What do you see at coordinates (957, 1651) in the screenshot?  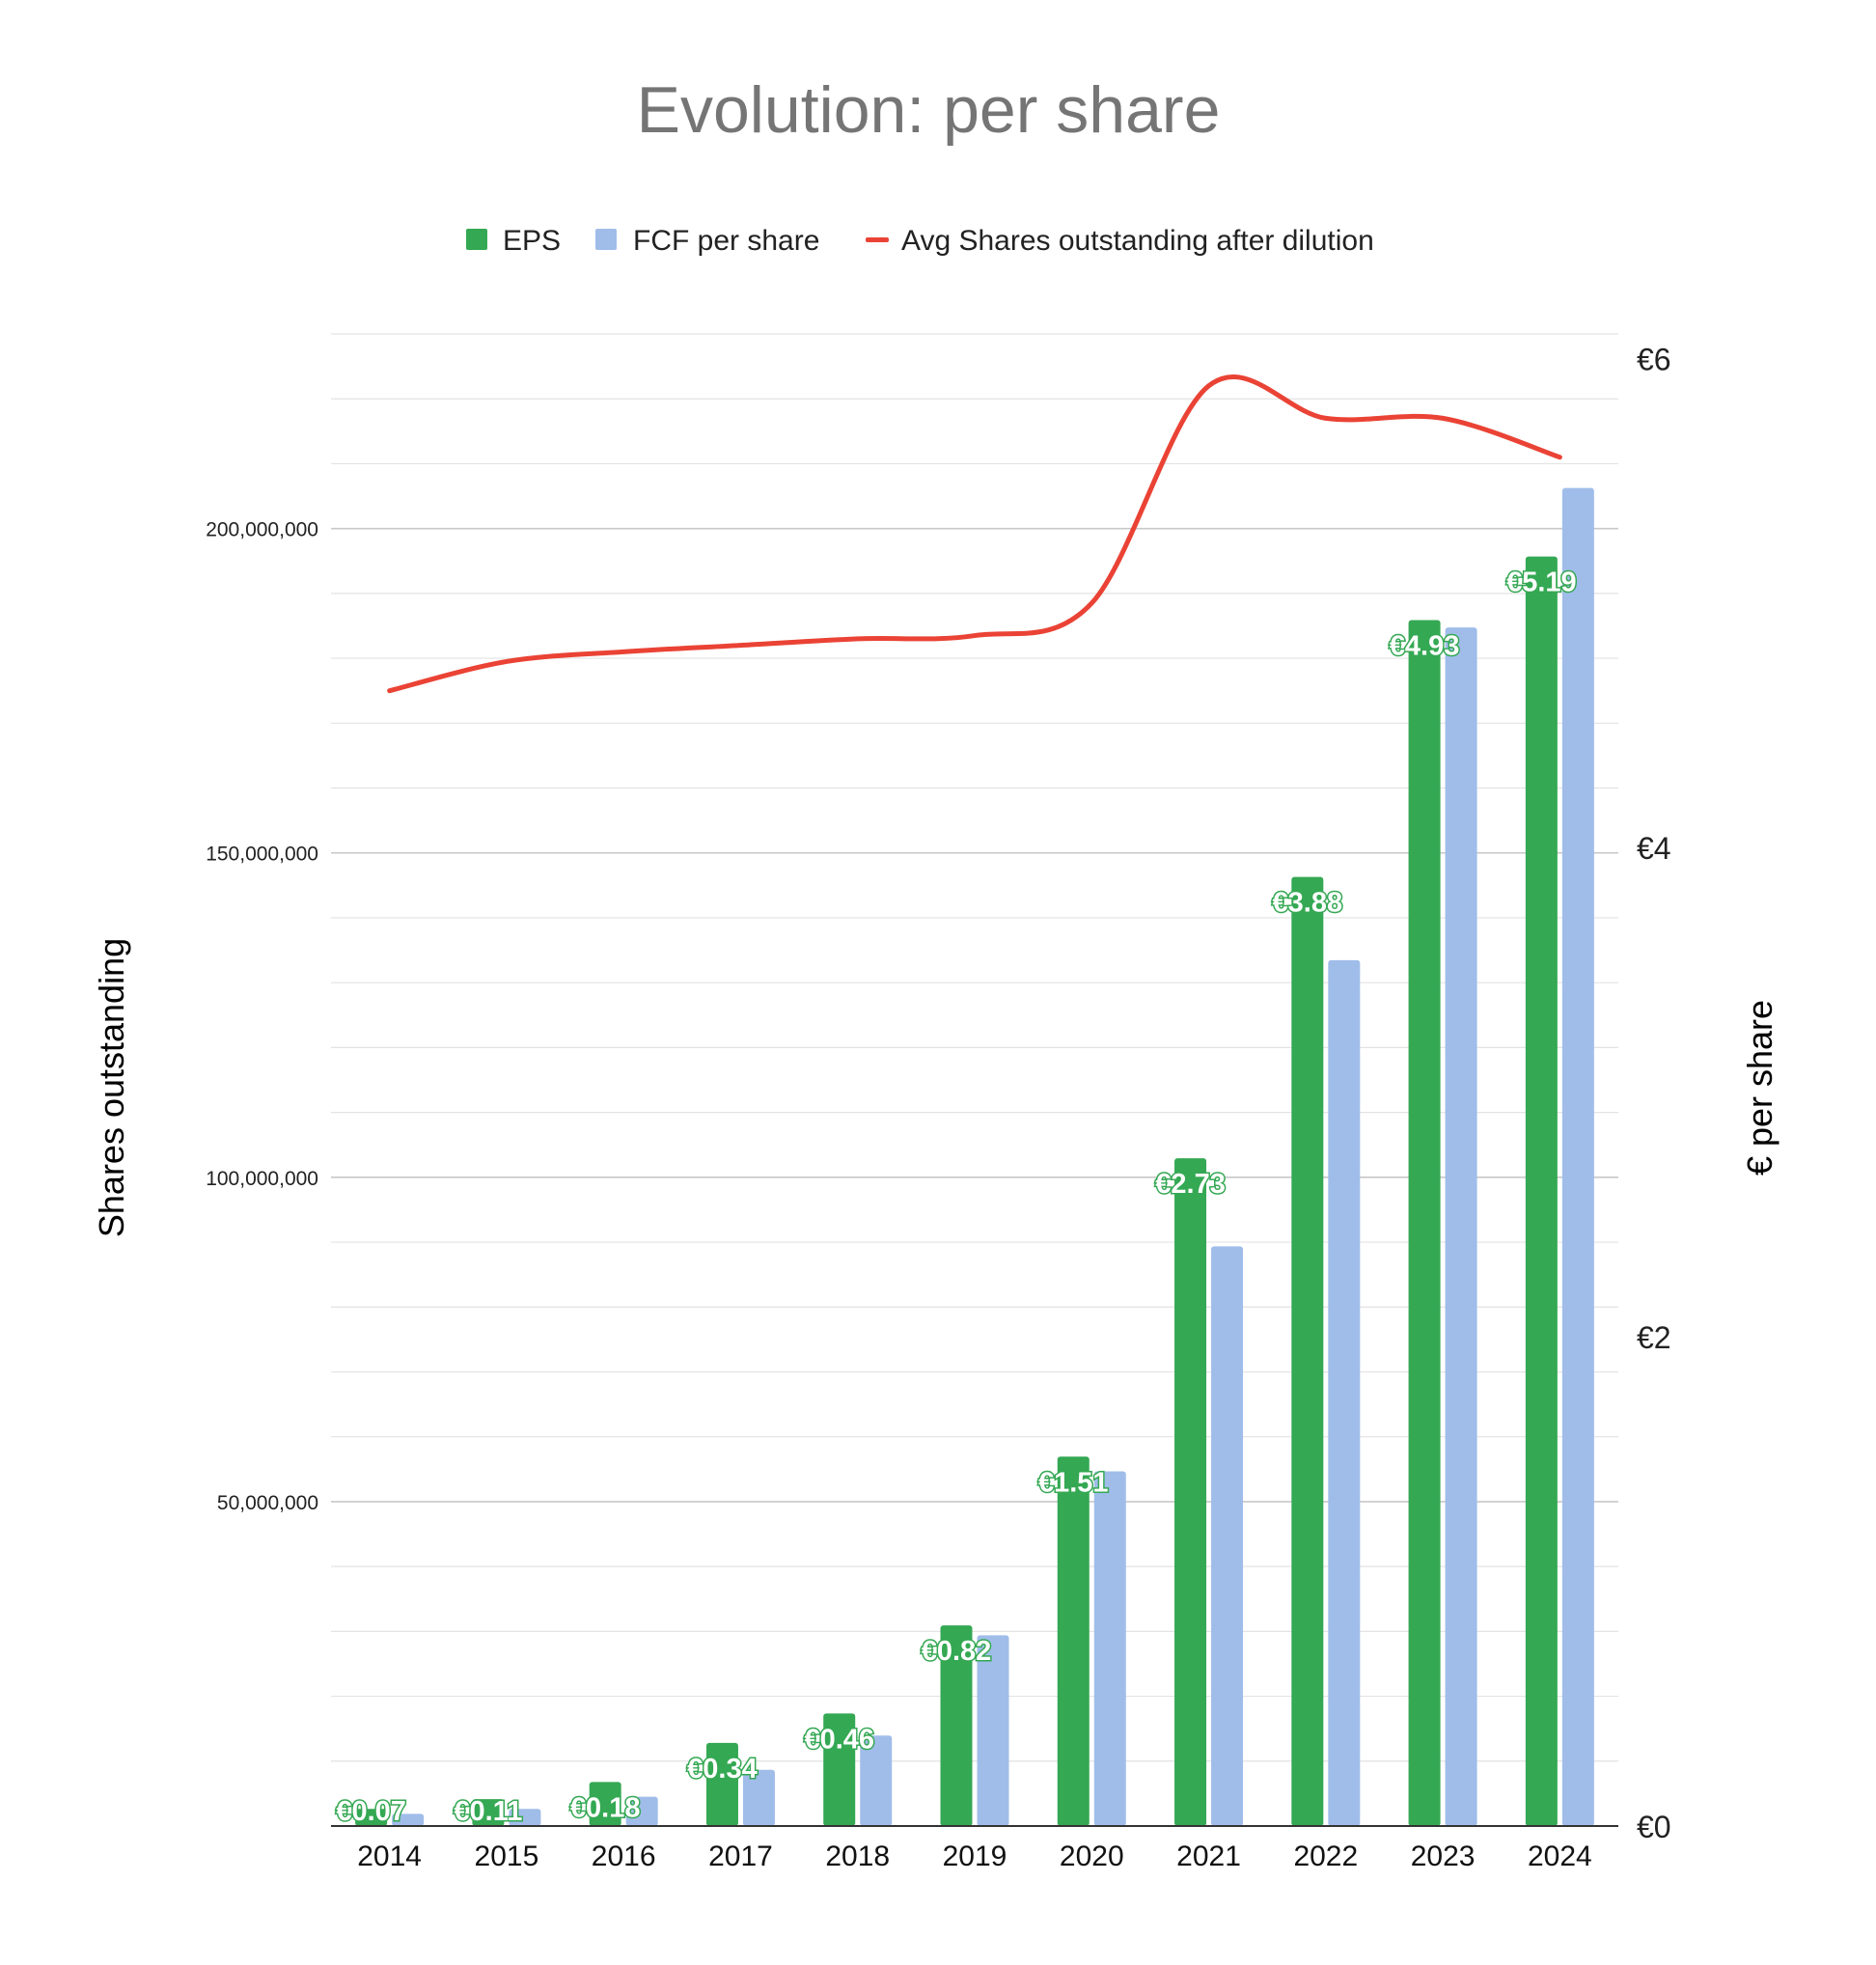 I see `eps-data-label: €0.82` at bounding box center [957, 1651].